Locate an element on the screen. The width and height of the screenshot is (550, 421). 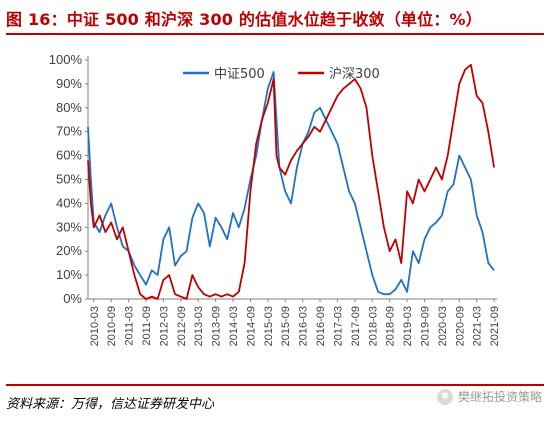
wechat-icon: ✱ is located at coordinates (444, 396).